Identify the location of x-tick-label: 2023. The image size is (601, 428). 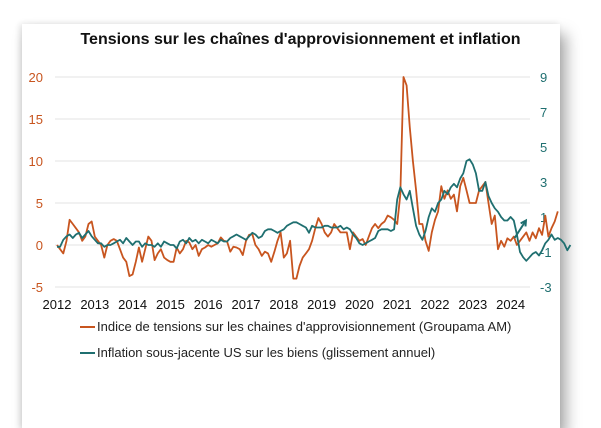
(472, 304).